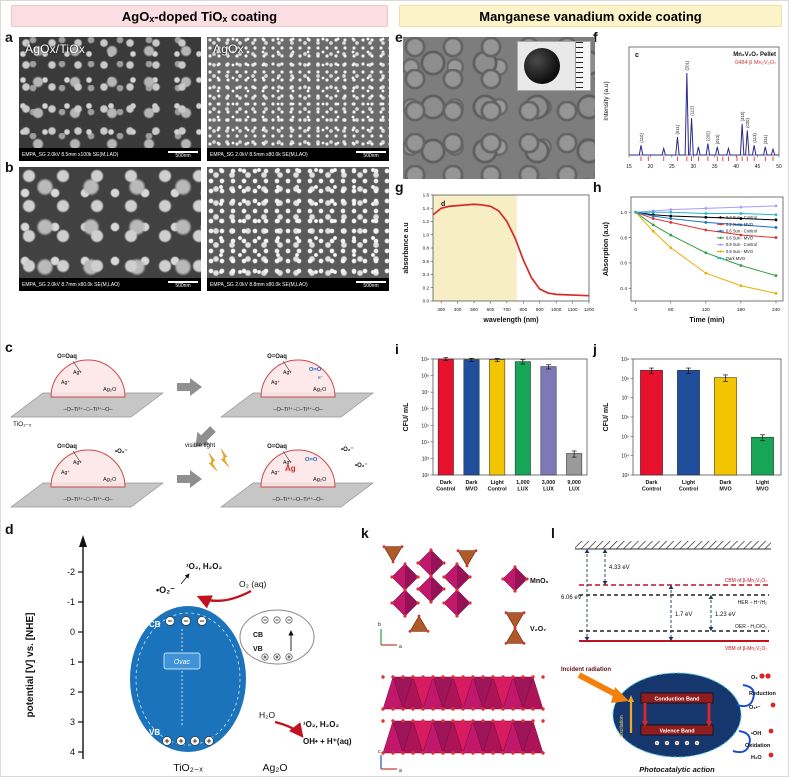 The image size is (789, 777). What do you see at coordinates (253, 584) in the screenshot?
I see `svg-text: O₂ (aq)` at bounding box center [253, 584].